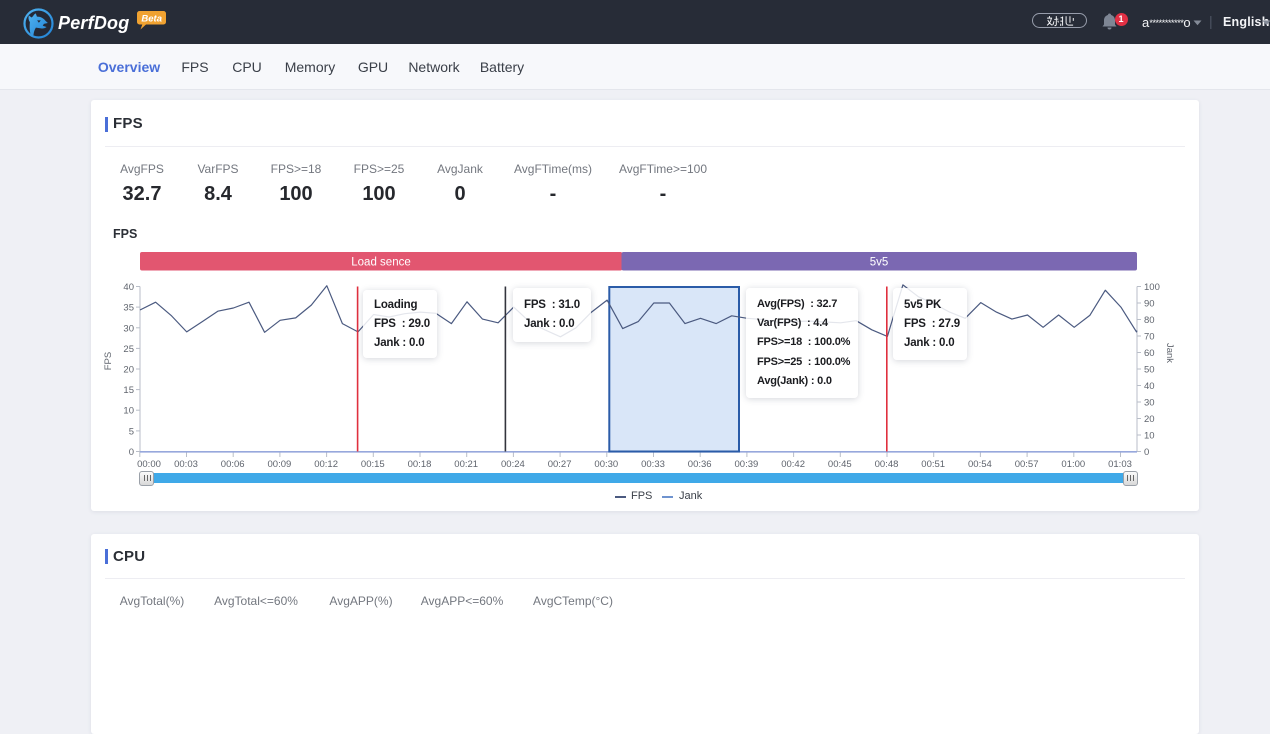 This screenshot has height=734, width=1270. I want to click on svg-text: 35, so click(128, 308).